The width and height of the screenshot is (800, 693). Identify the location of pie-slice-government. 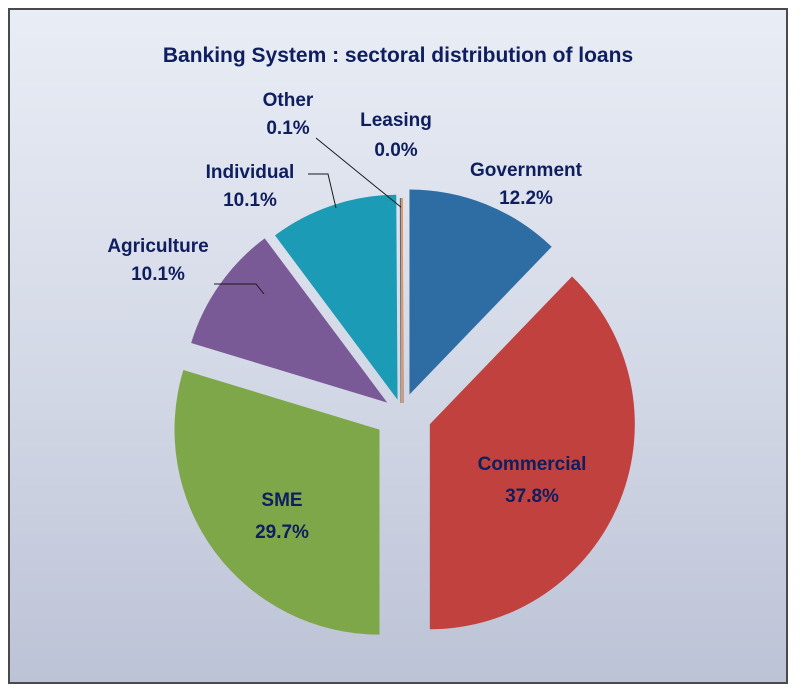
(480, 292).